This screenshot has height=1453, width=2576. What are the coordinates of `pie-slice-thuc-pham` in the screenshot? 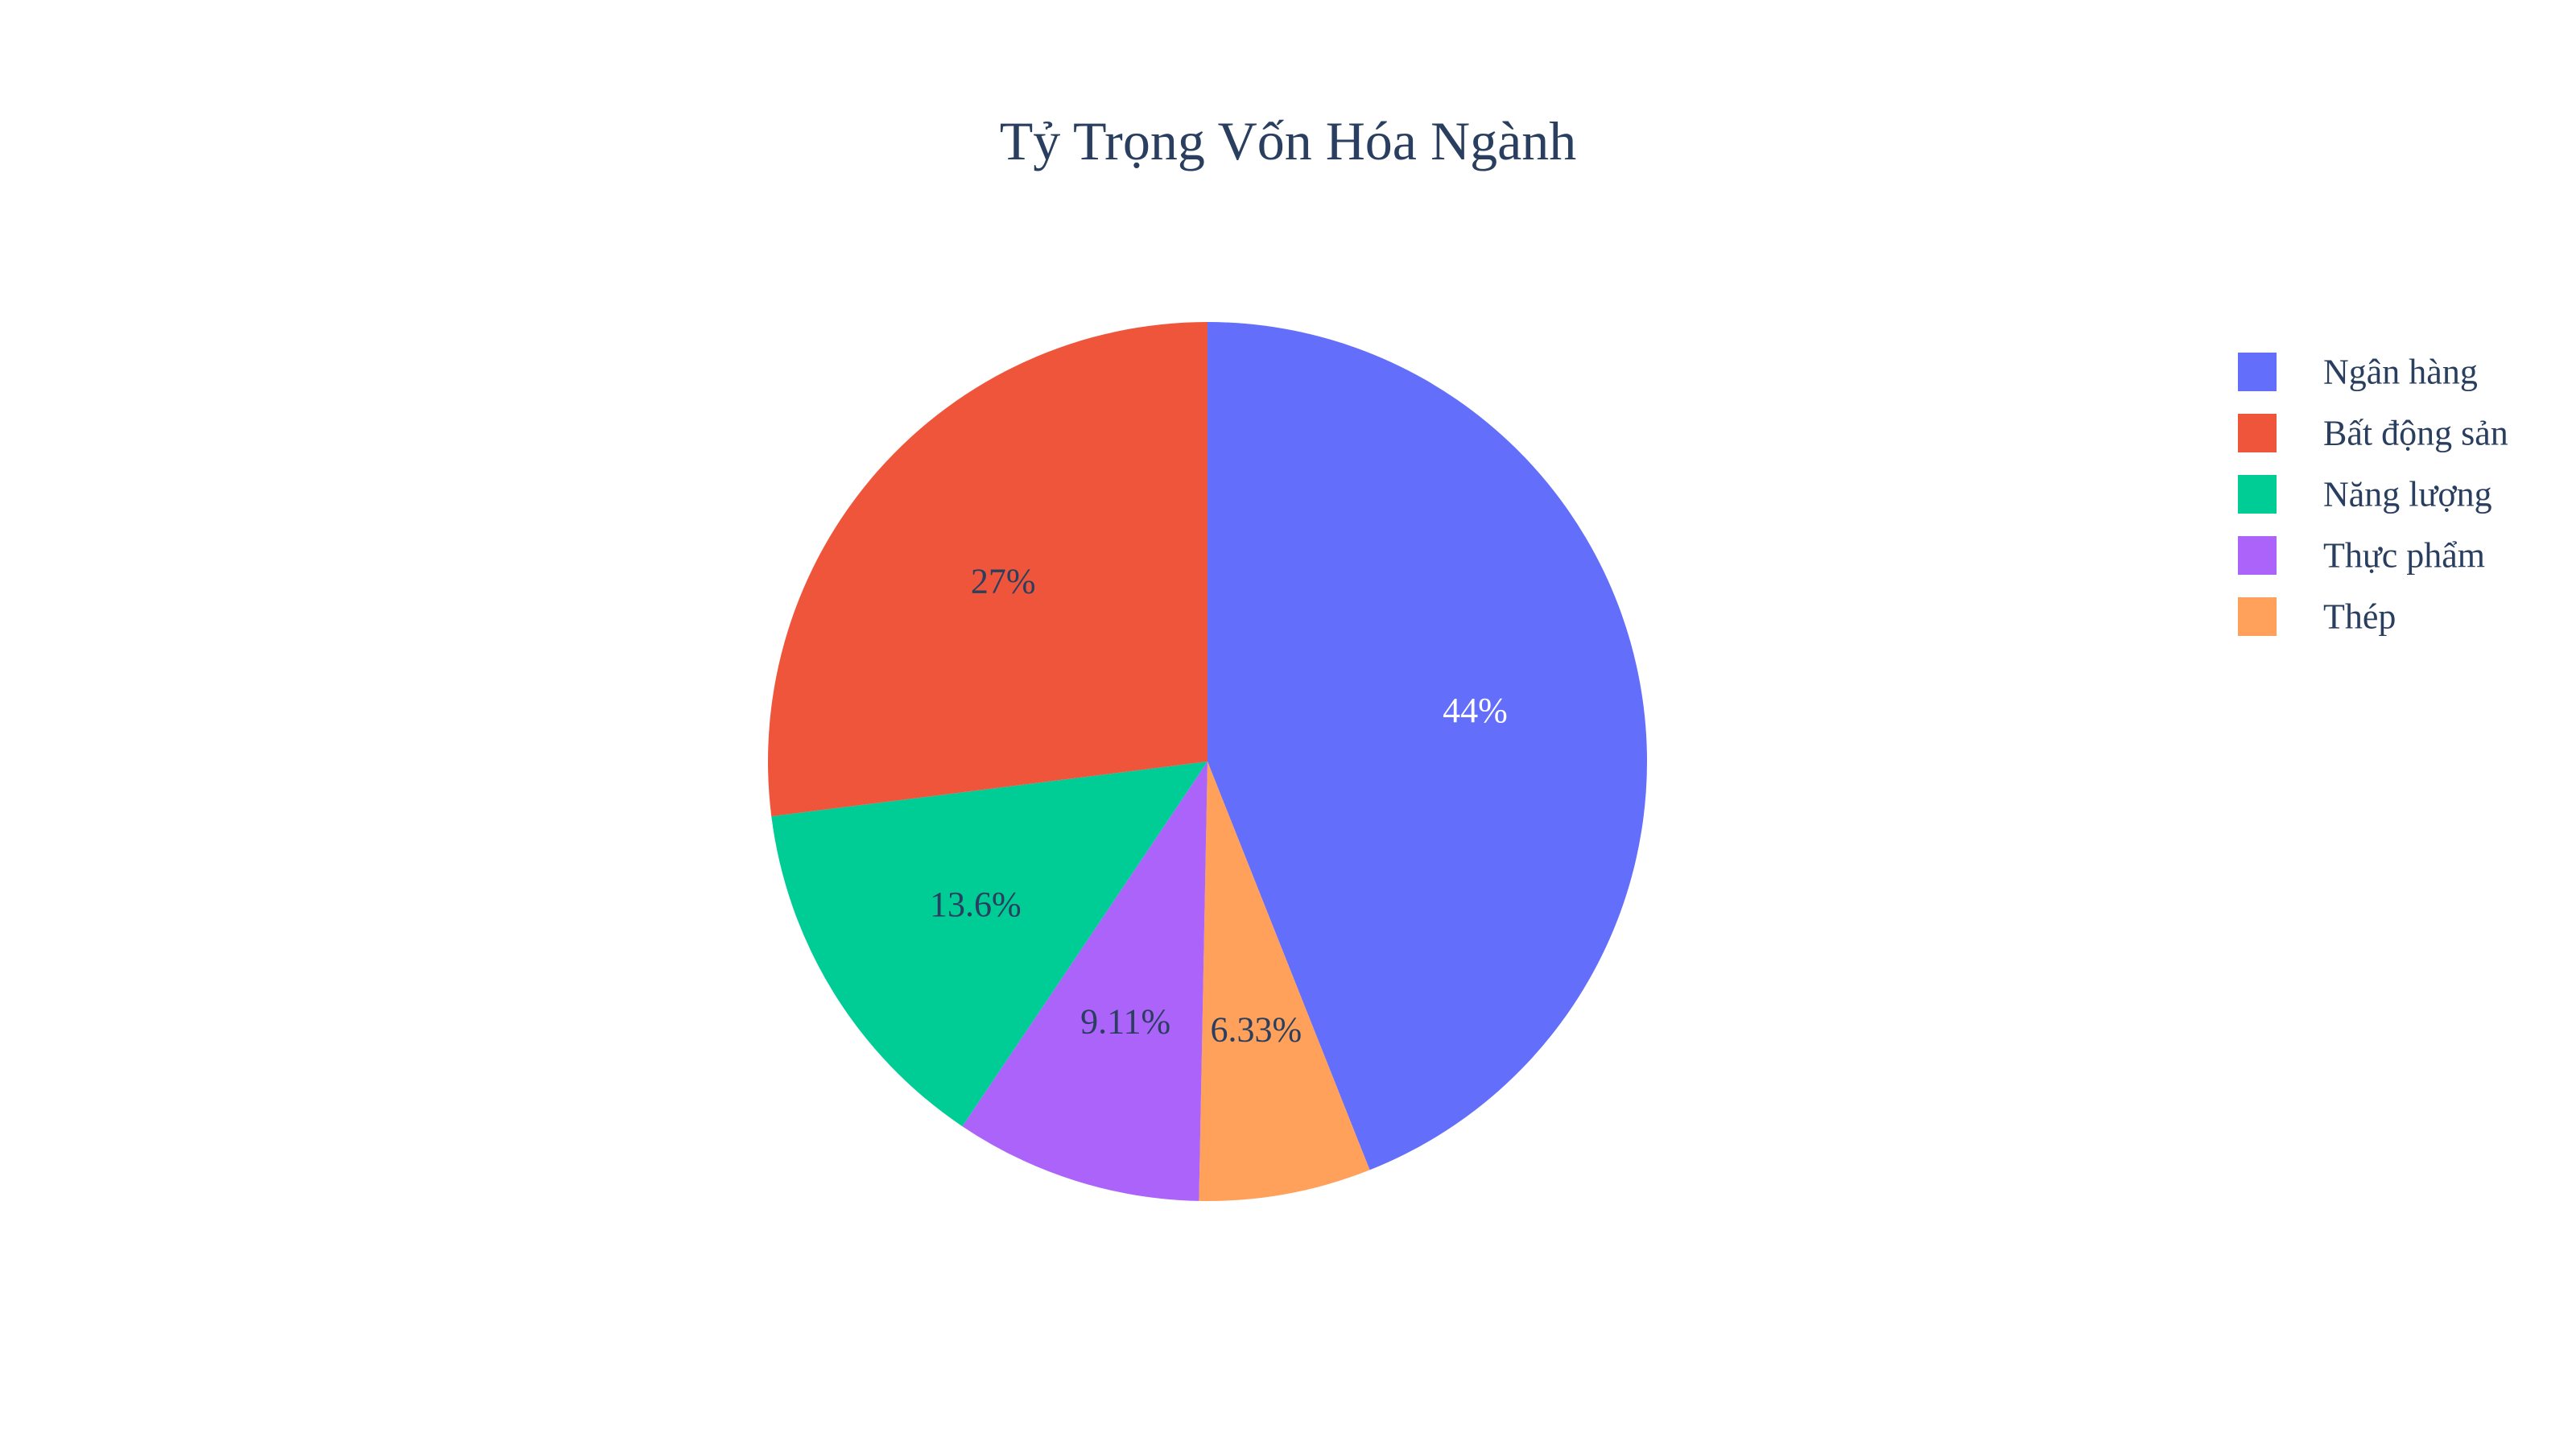 It's located at (1085, 982).